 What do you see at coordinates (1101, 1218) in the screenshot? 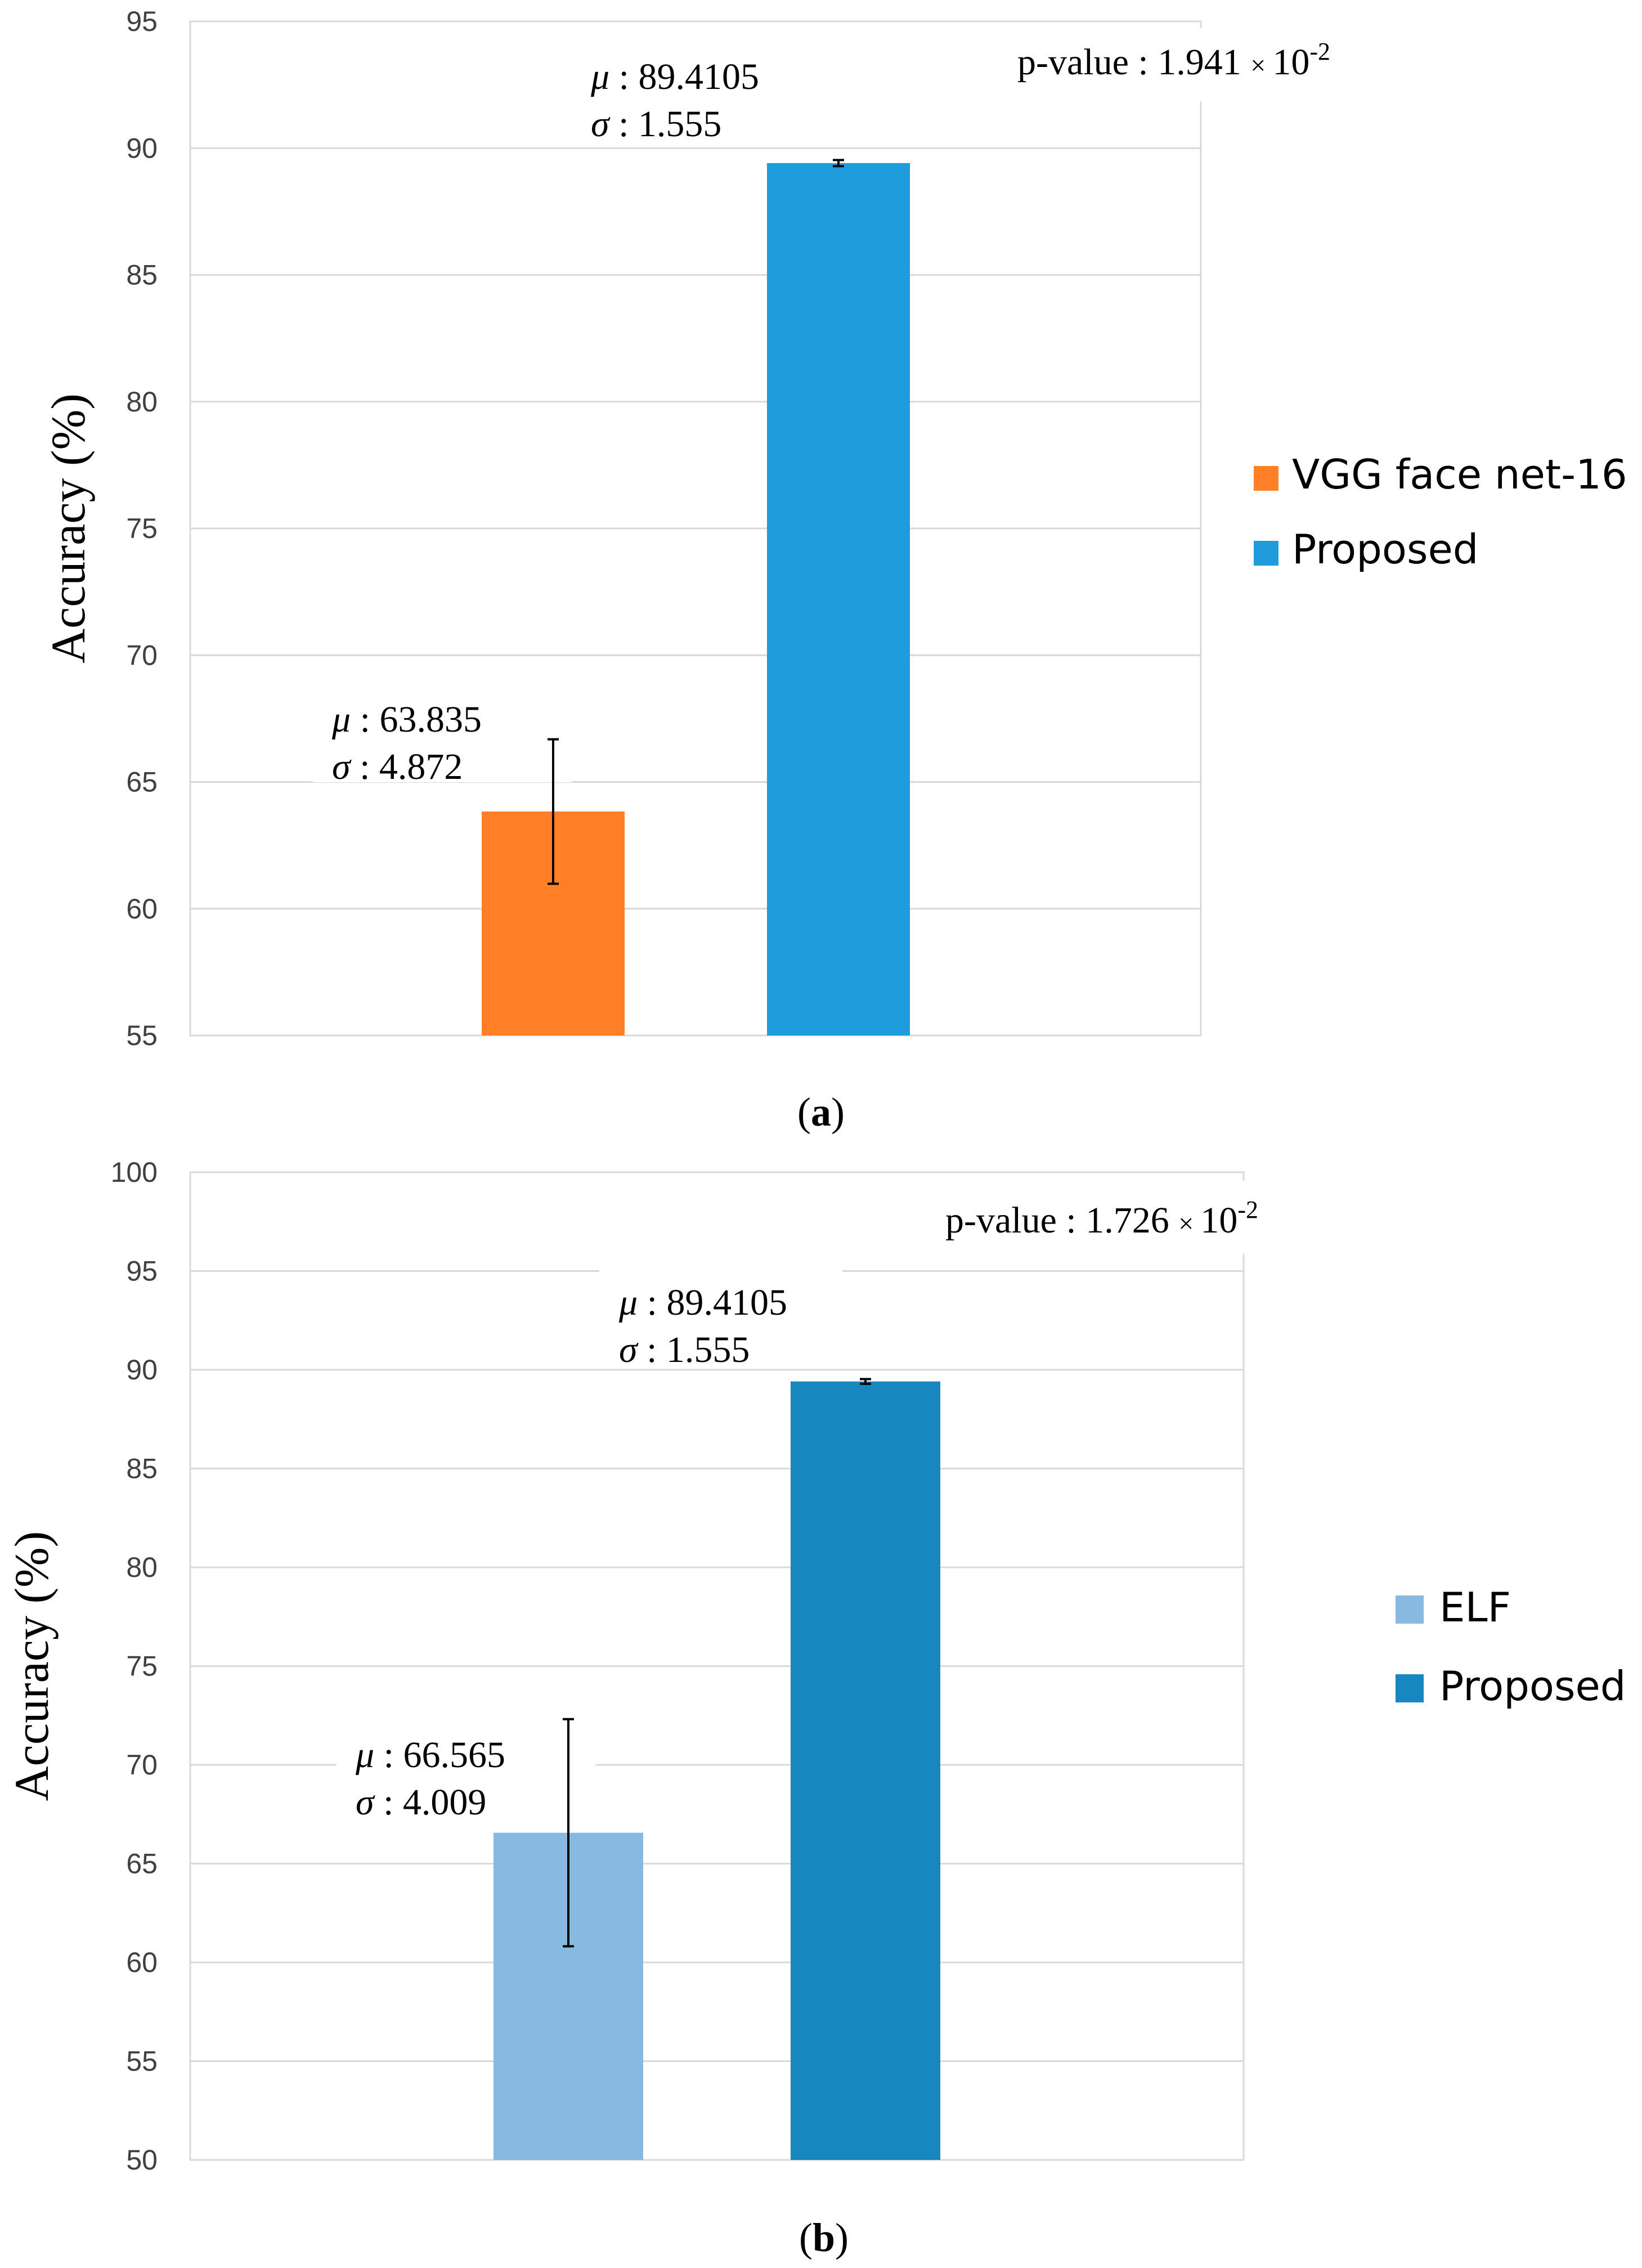
I see `p-value-label: p-value : 1.726 × 10-2` at bounding box center [1101, 1218].